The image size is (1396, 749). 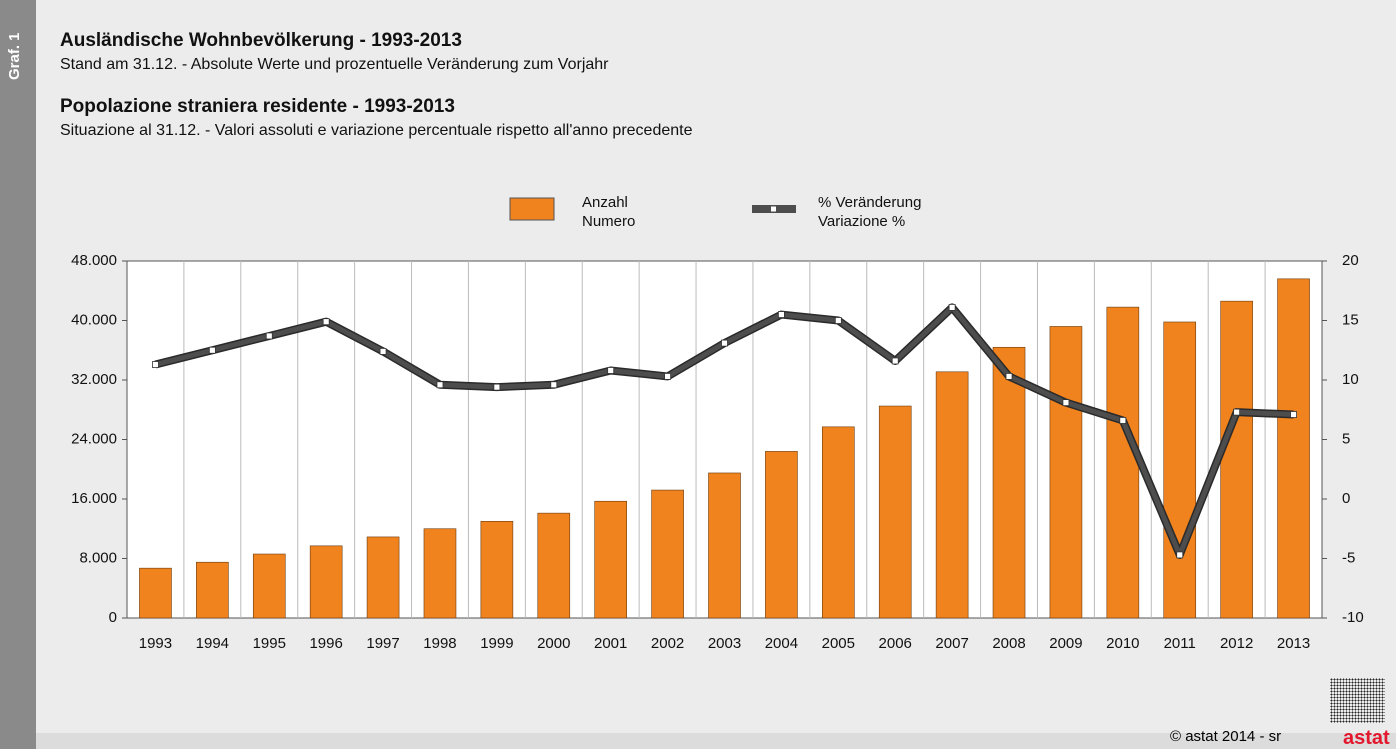 What do you see at coordinates (18, 374) in the screenshot?
I see `sidebar: Graf. 1` at bounding box center [18, 374].